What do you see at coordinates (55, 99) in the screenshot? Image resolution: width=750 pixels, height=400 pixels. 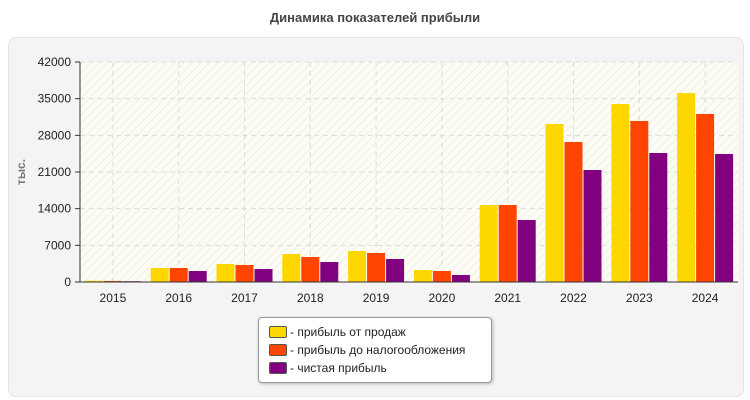 I see `y-tick-label: 35000` at bounding box center [55, 99].